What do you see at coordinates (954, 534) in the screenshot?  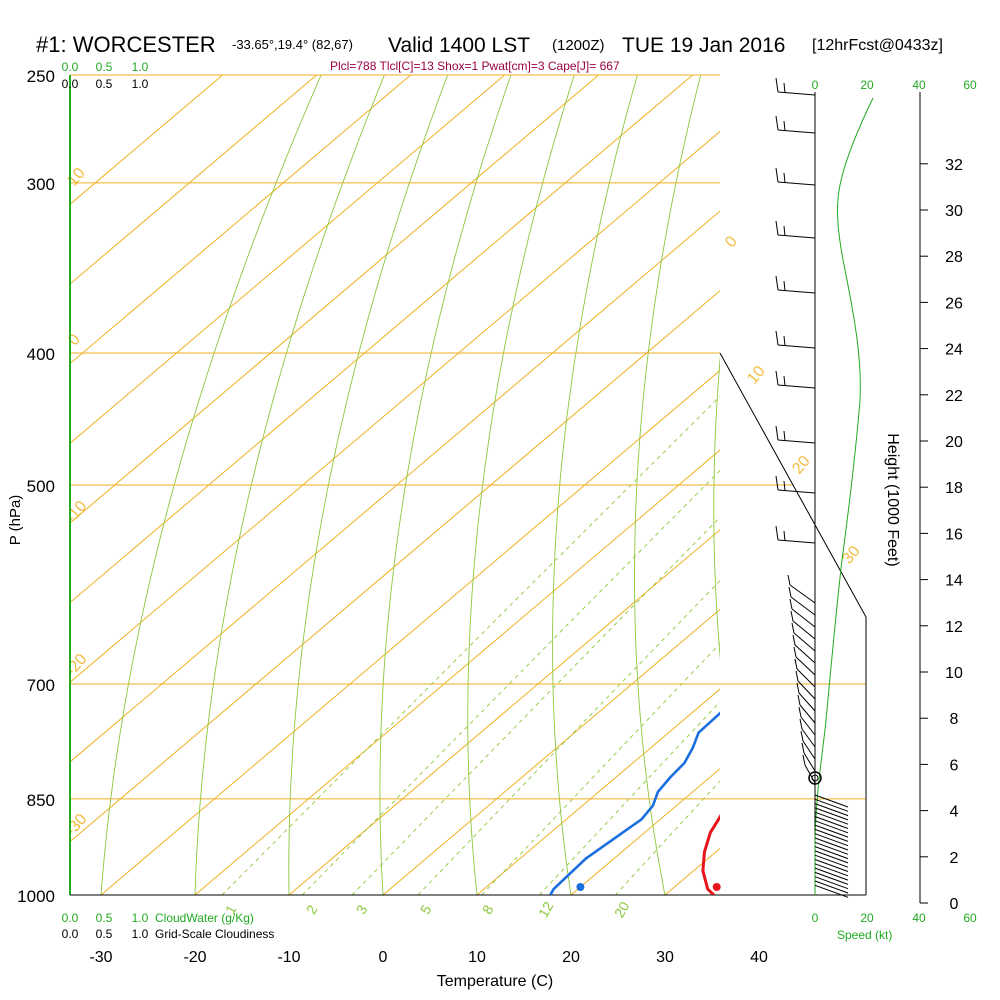 I see `height-tick-label: 16` at bounding box center [954, 534].